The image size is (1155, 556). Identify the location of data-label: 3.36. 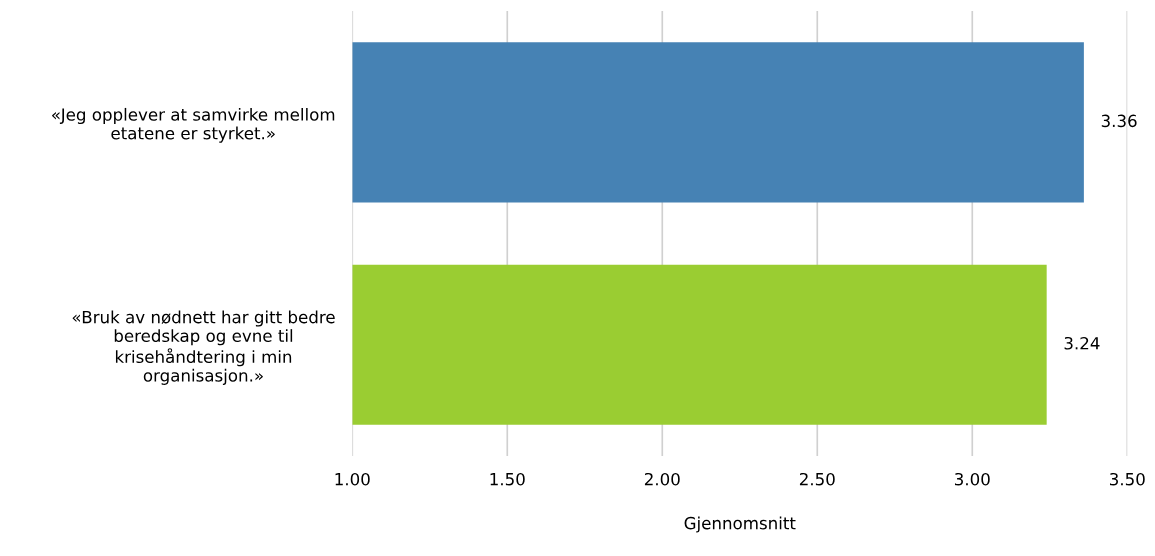
(1119, 121).